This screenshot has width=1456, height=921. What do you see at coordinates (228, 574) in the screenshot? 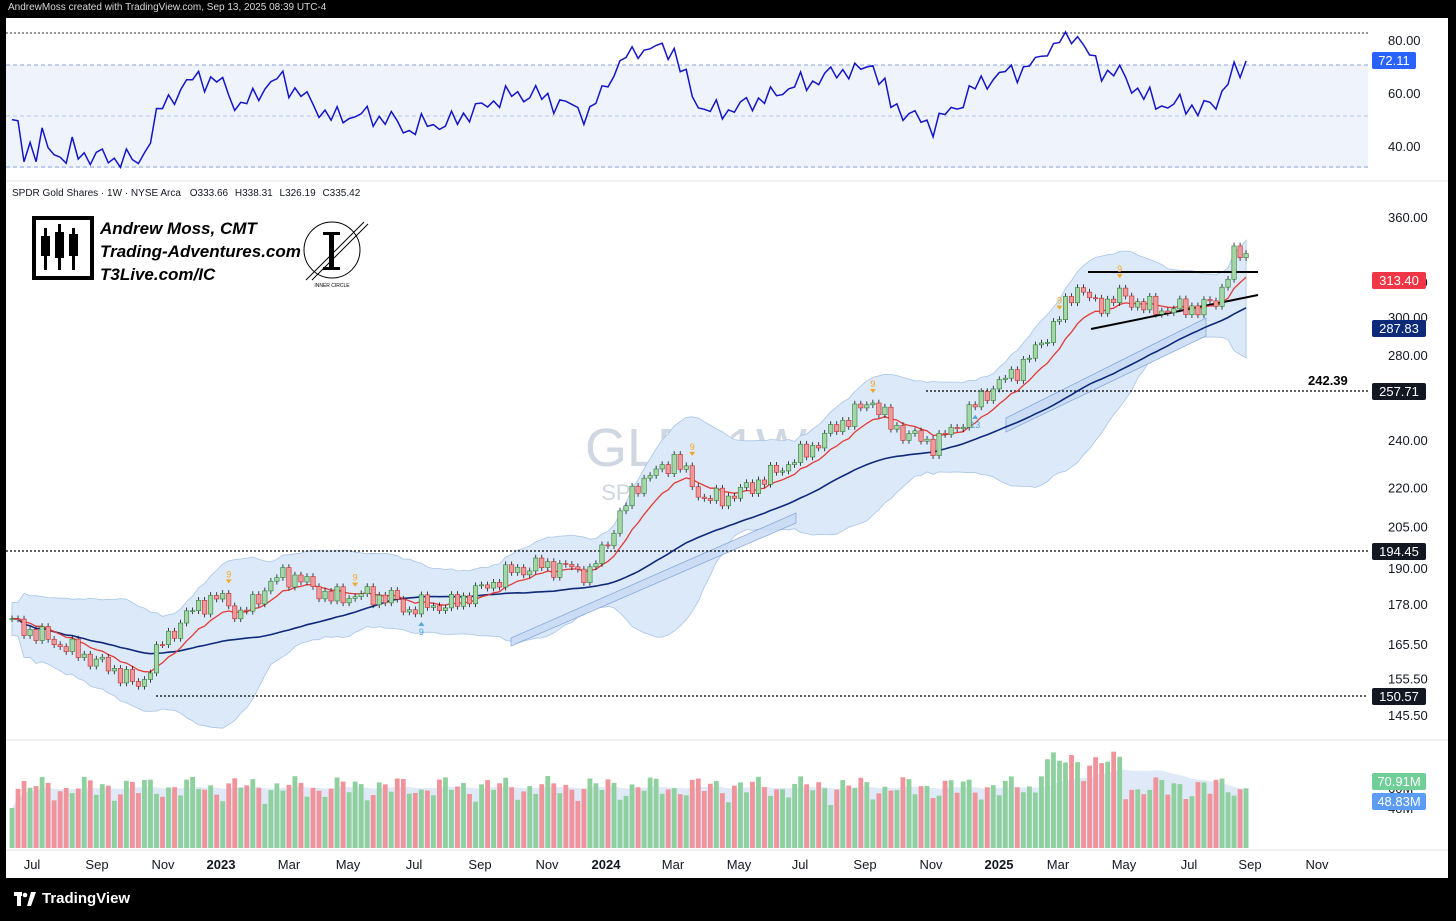
I see `td-nine-0: 9` at bounding box center [228, 574].